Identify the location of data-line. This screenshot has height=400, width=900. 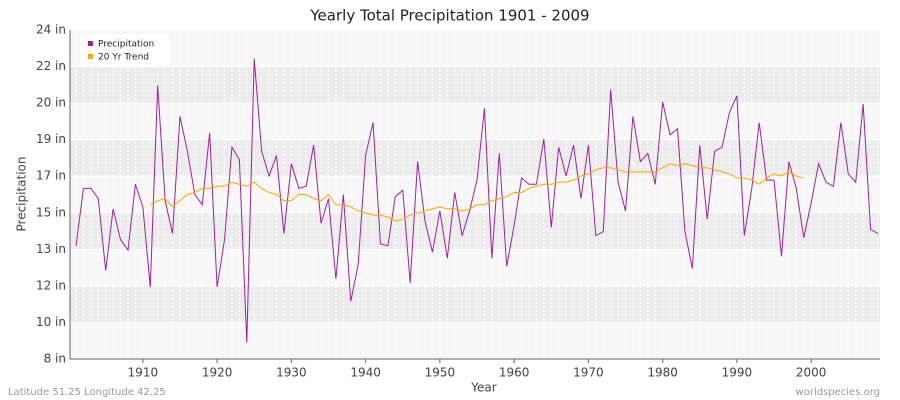
(477, 192).